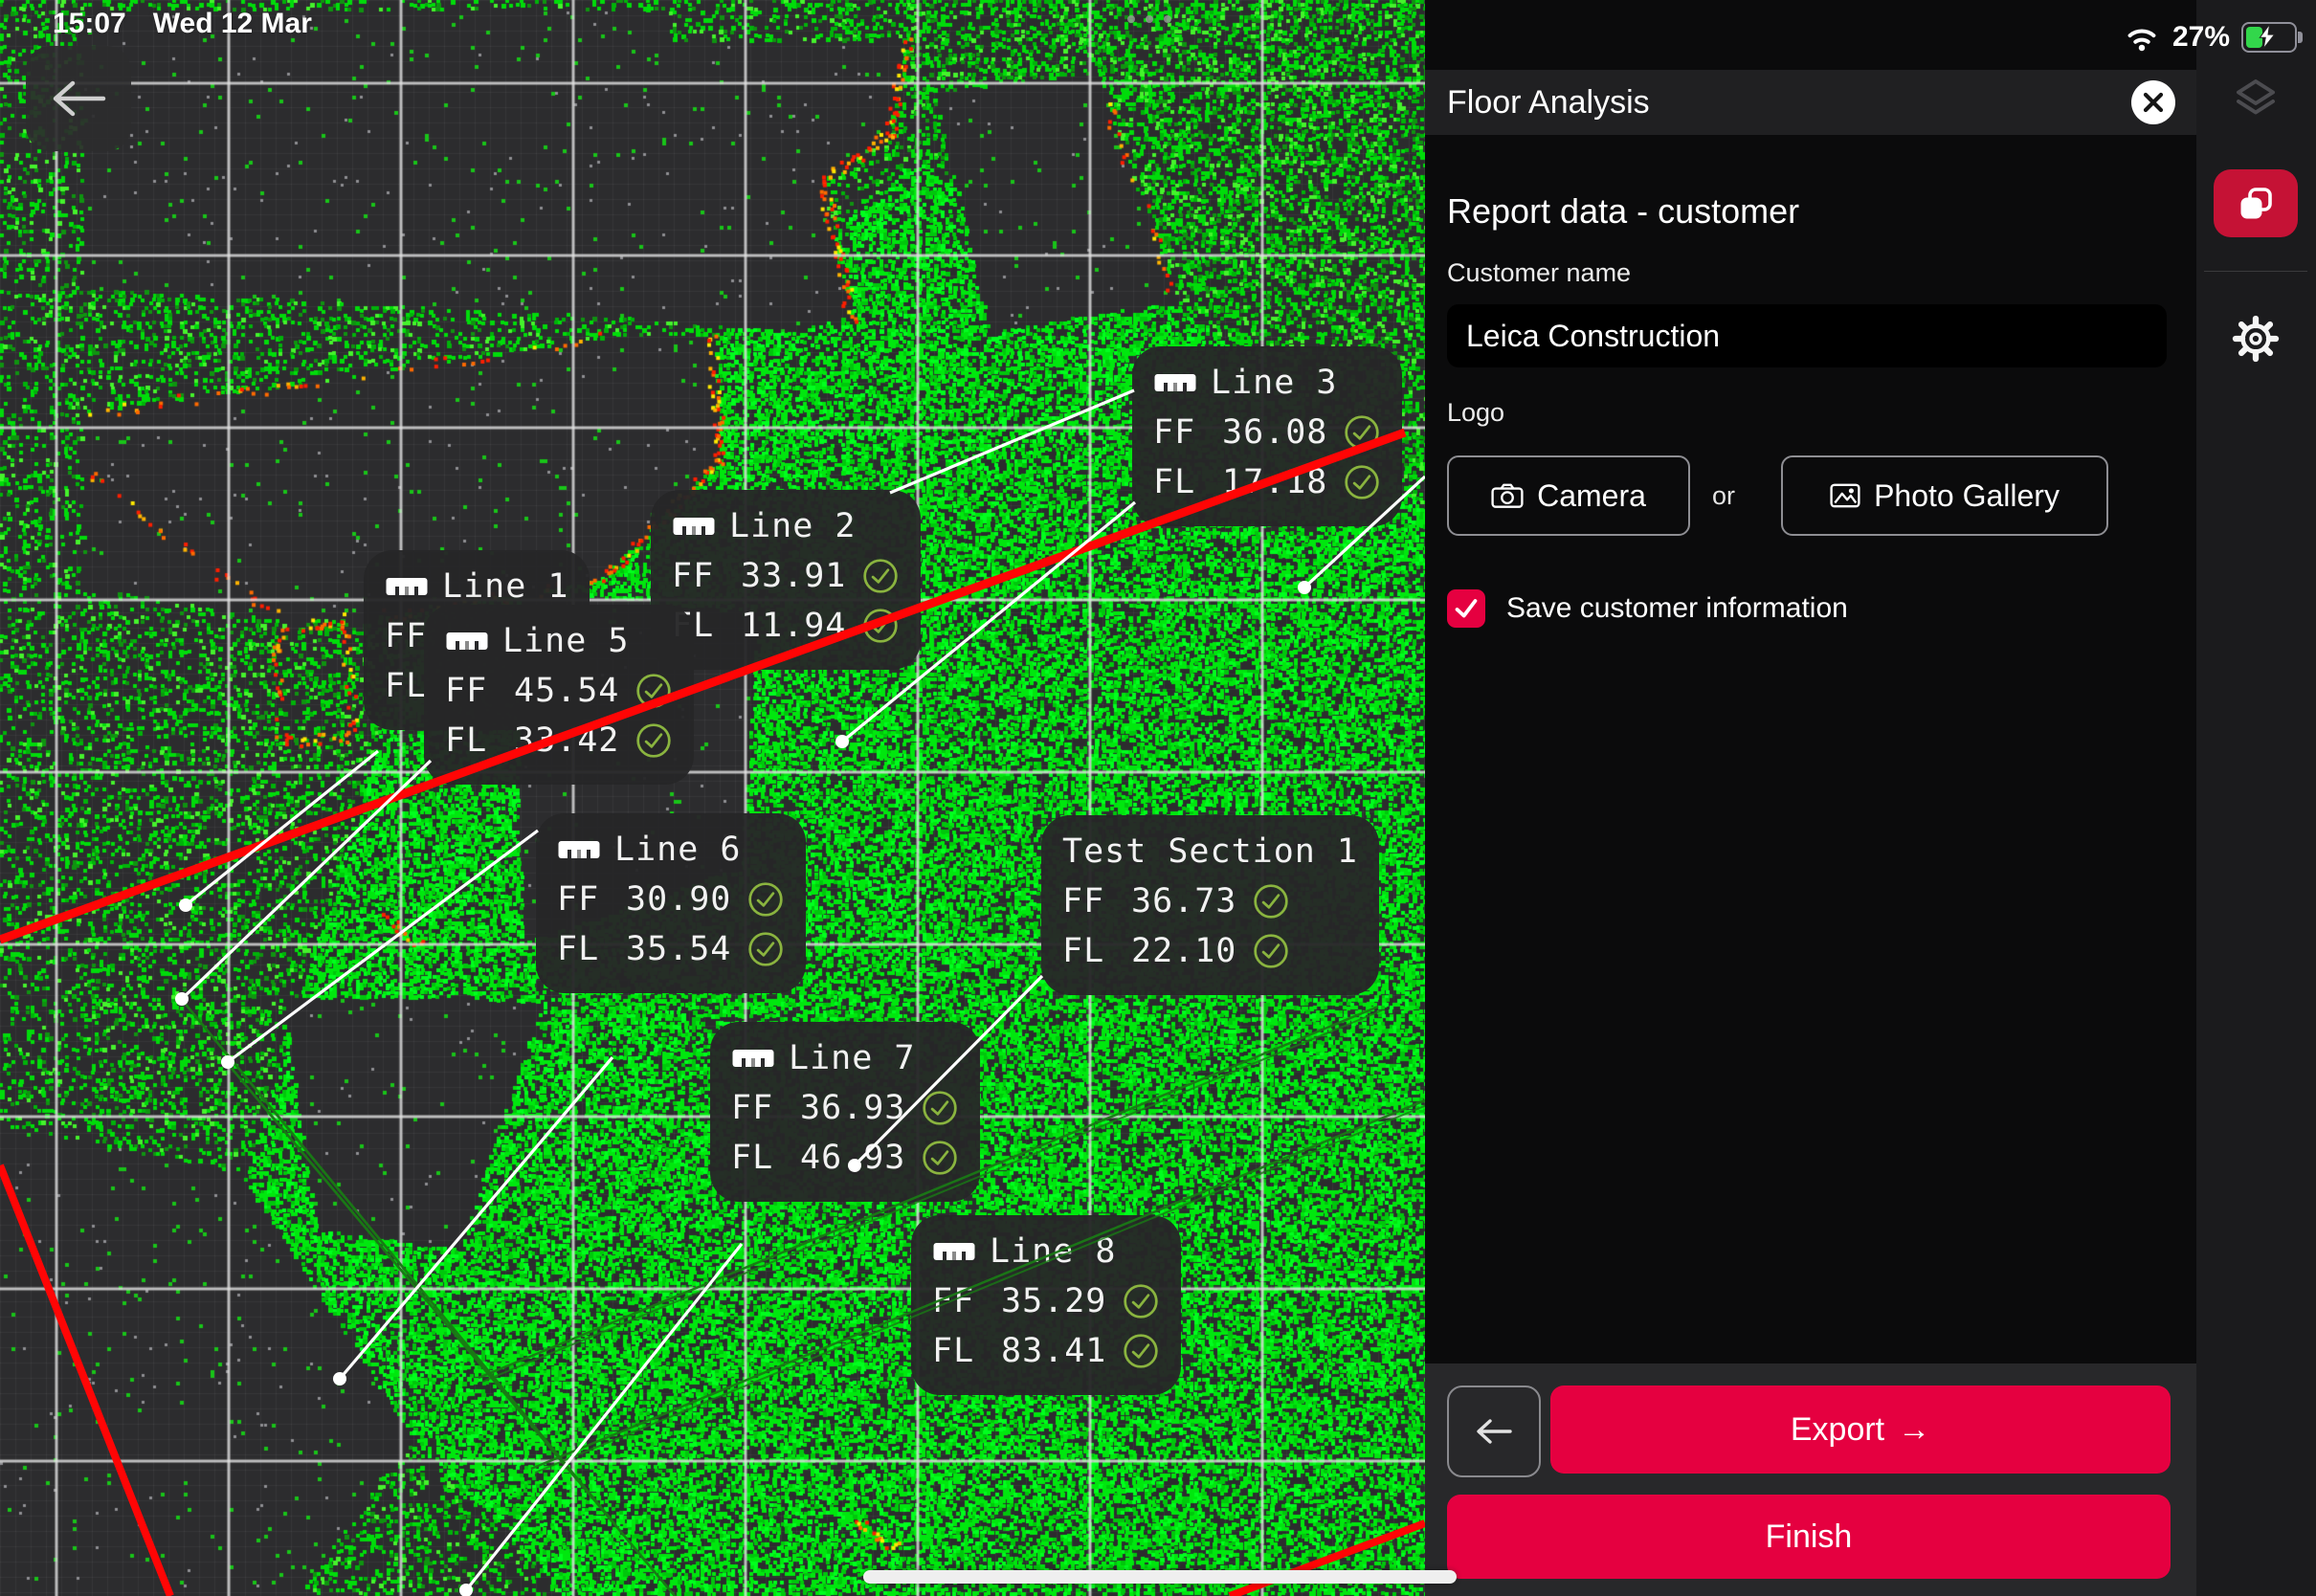 Image resolution: width=2316 pixels, height=1596 pixels. Describe the element at coordinates (1054, 1301) in the screenshot. I see `measurement-value: 35.29` at that location.